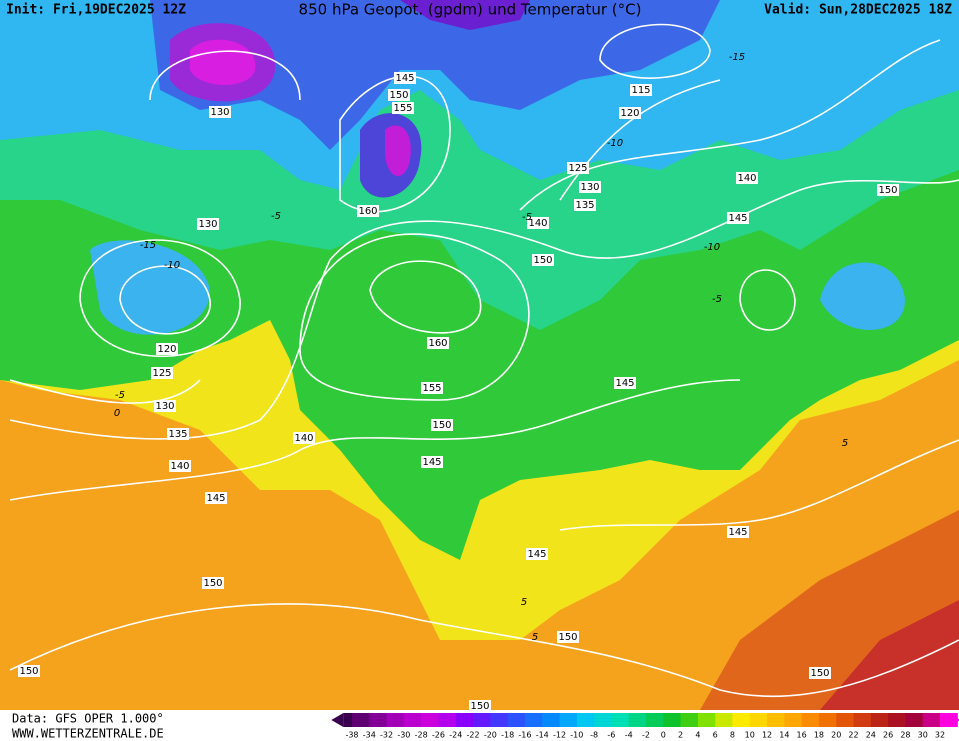 The height and width of the screenshot is (741, 959). Describe the element at coordinates (369, 735) in the screenshot. I see `legend-label: -34` at that location.